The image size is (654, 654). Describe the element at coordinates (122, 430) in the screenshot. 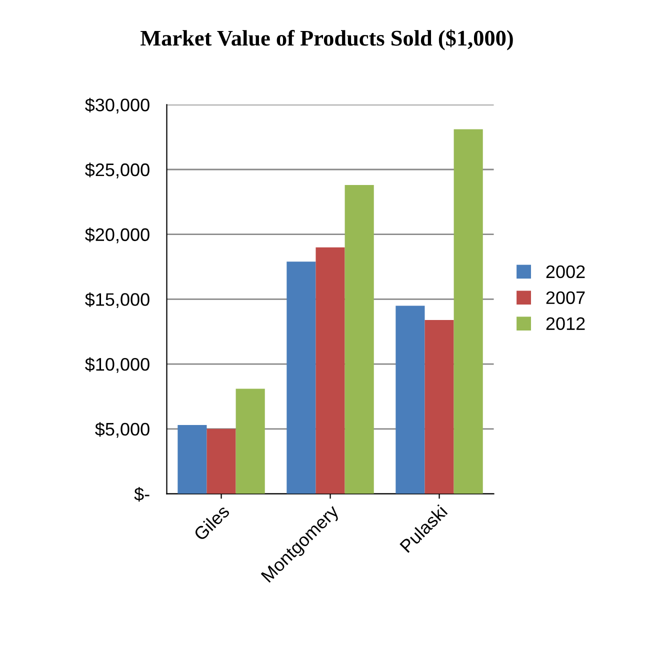

I see `y-tick-label: $5,000` at that location.